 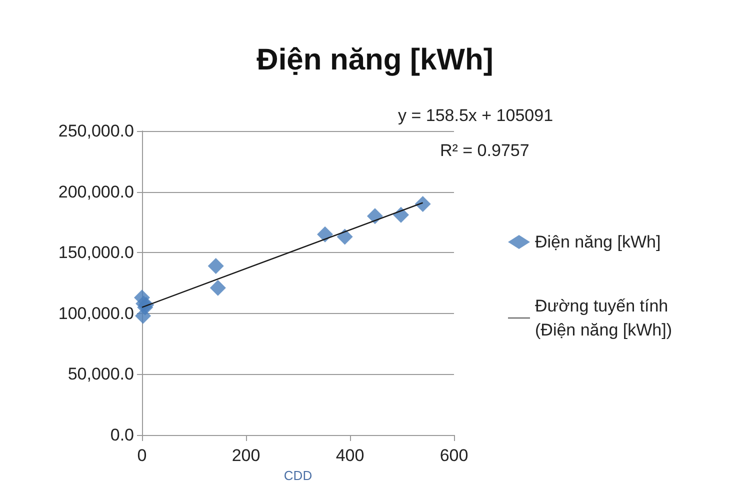 I want to click on y-tick-label: 0.0, so click(x=122, y=435).